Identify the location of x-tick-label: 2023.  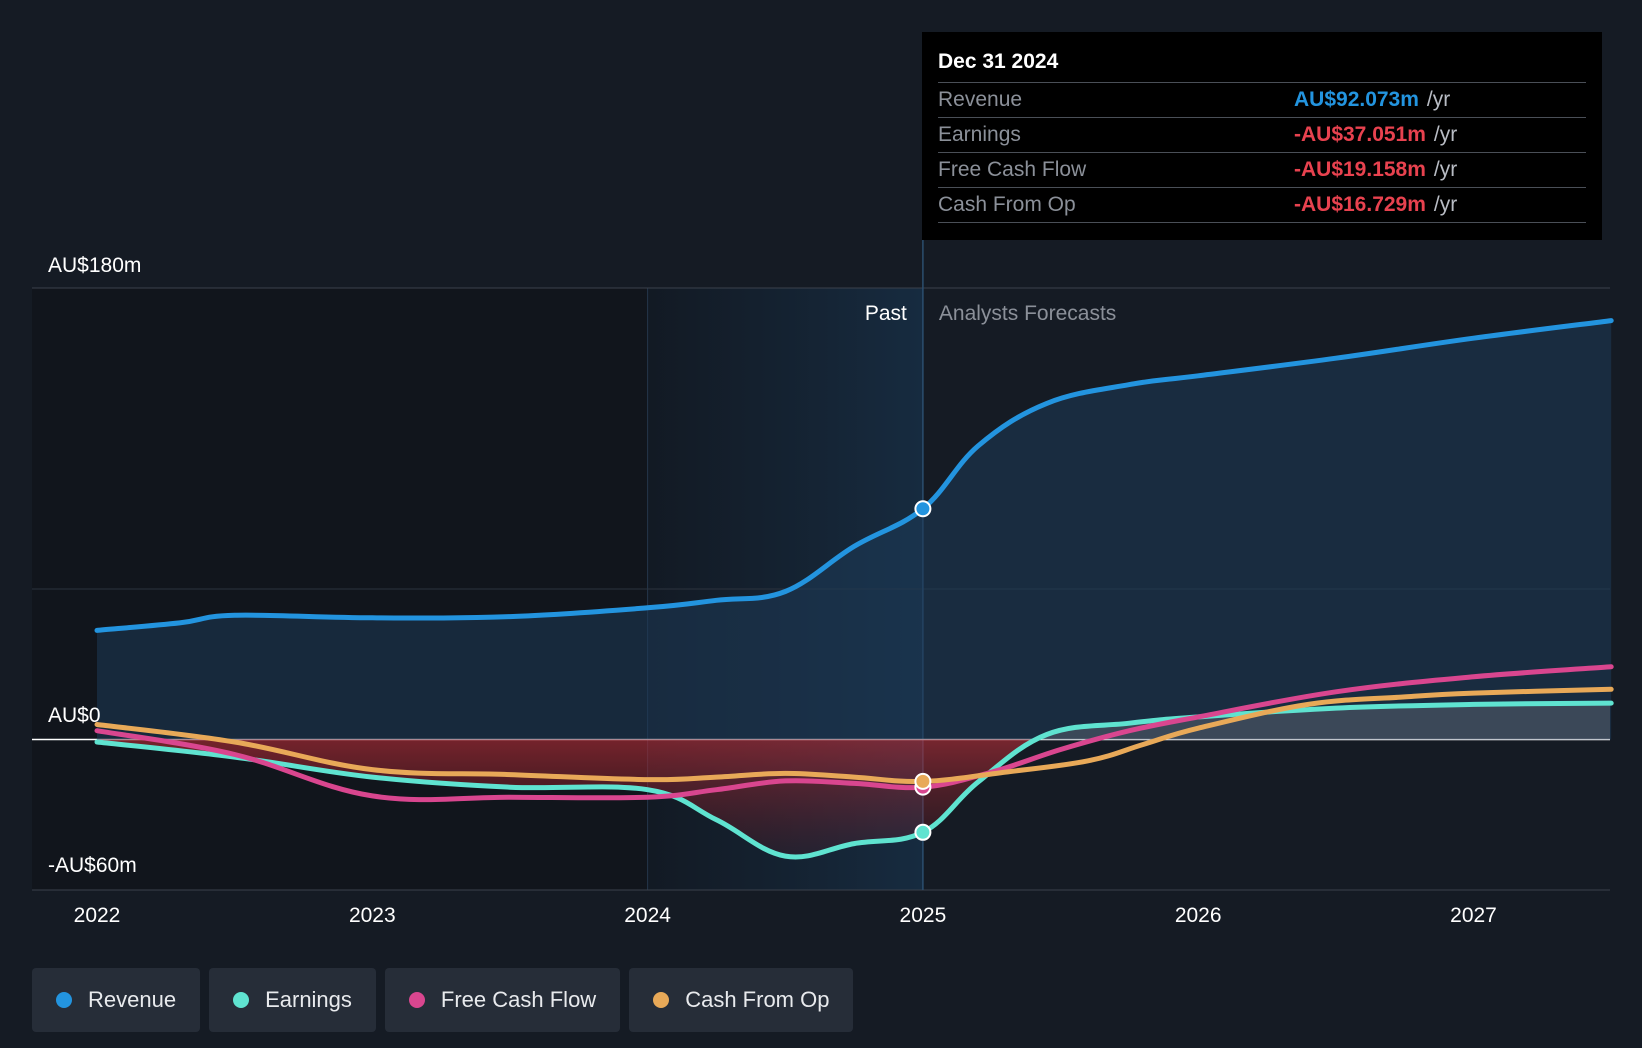
(372, 915).